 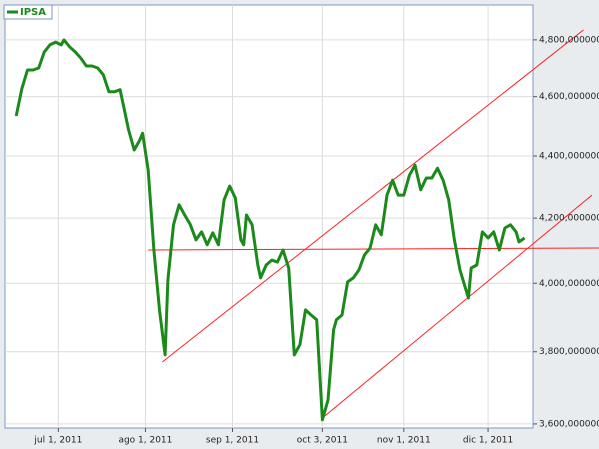 I want to click on x-tick-label: jul 1, 2011, so click(x=57, y=441).